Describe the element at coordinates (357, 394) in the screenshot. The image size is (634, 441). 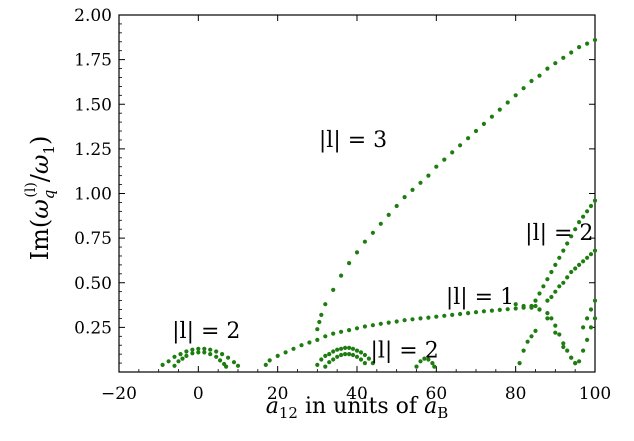
I see `x-tick-label: 40` at that location.